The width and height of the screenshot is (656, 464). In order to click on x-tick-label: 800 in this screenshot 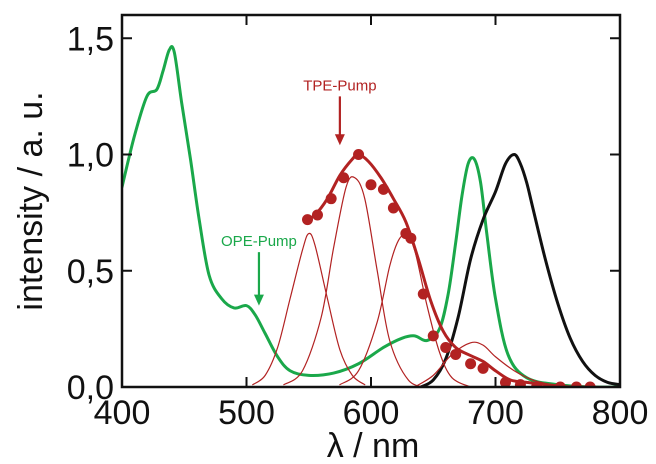, I will do `click(620, 413)`.